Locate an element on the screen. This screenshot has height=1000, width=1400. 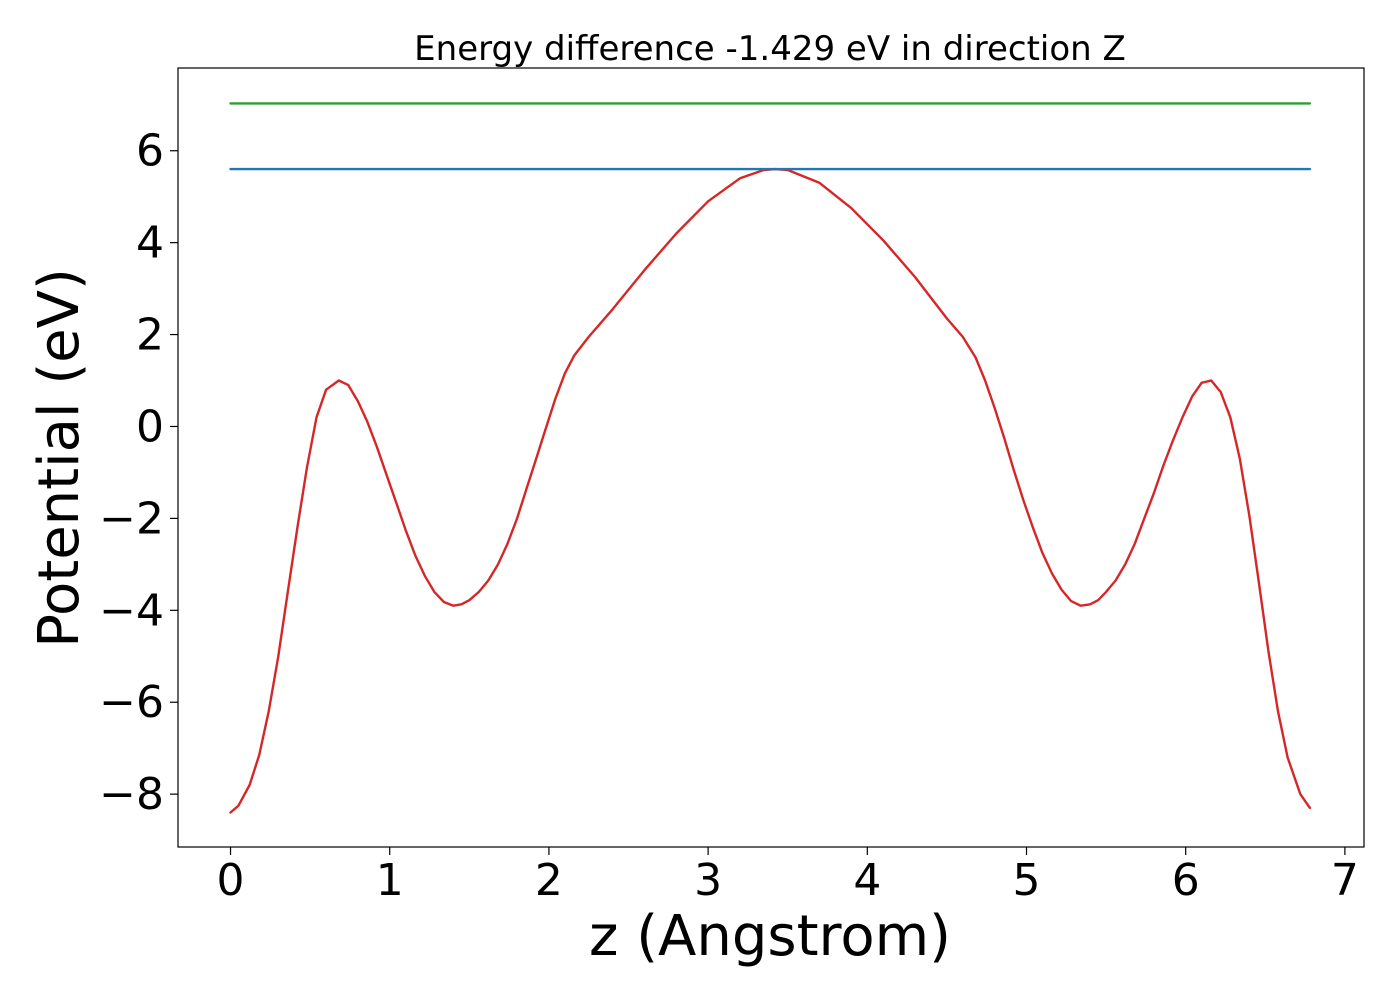
y-tick-label: −8 is located at coordinates (131, 794).